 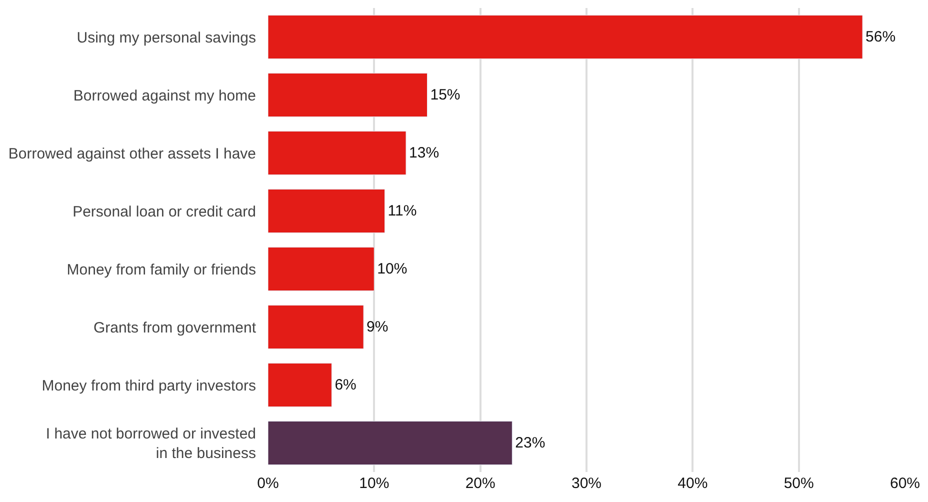 I want to click on x-tick-label: 30%, so click(x=586, y=483).